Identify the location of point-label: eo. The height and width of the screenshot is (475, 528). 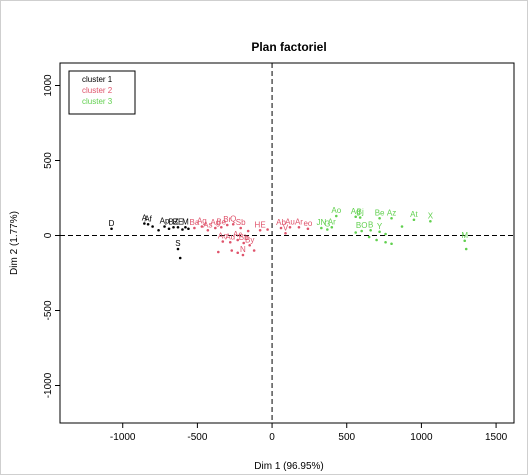
(307, 223).